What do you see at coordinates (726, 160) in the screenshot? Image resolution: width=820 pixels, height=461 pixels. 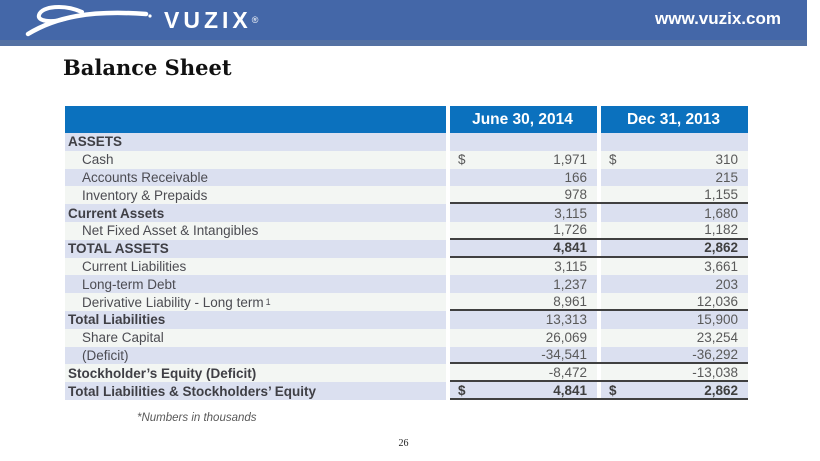 I see `amount: 310` at bounding box center [726, 160].